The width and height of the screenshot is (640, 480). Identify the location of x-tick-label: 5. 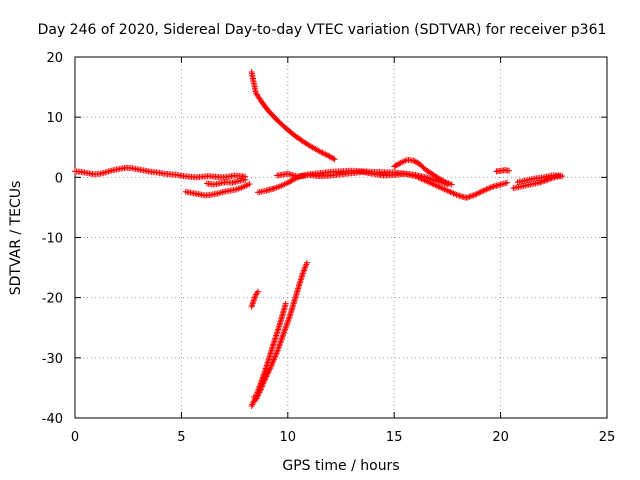
(181, 437).